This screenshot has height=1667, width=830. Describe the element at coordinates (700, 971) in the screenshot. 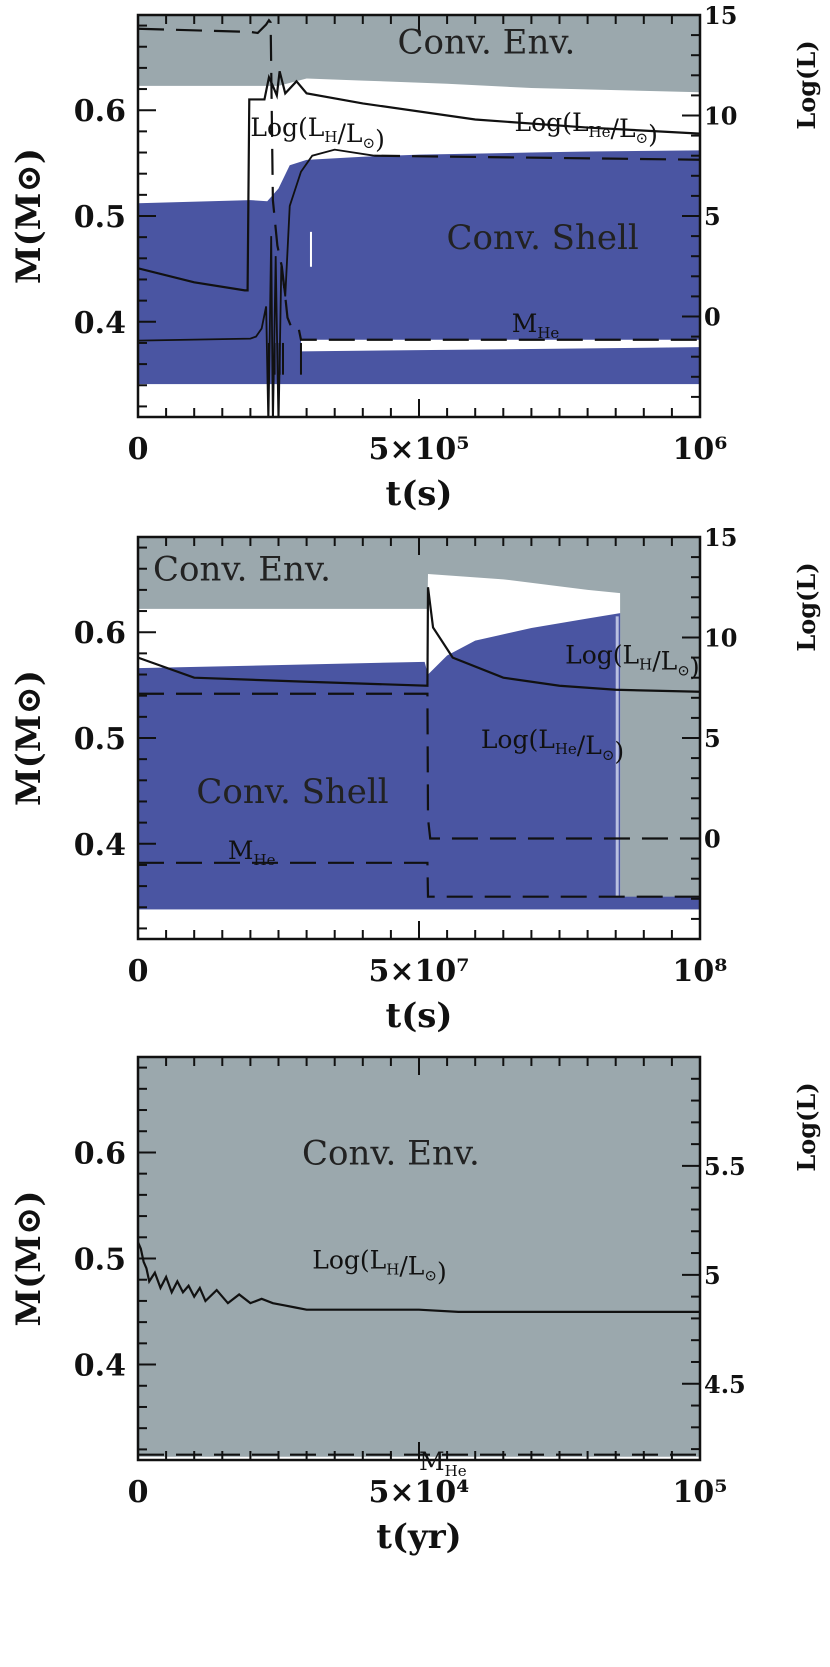

I see `x-tick-label: 10⁸` at that location.